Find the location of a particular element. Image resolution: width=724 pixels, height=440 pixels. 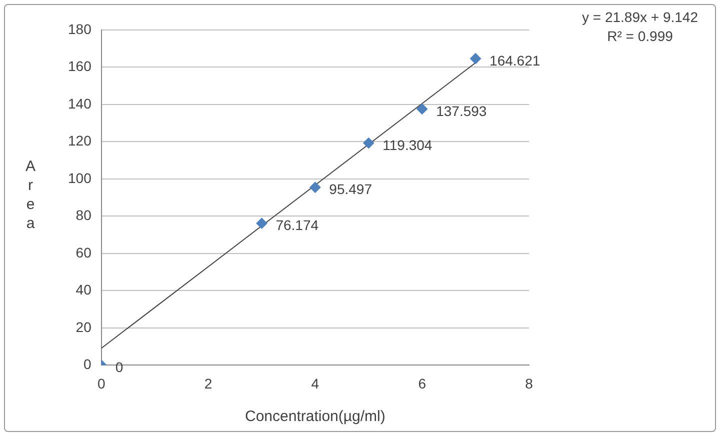

y-tick-label: 40 is located at coordinates (84, 290).